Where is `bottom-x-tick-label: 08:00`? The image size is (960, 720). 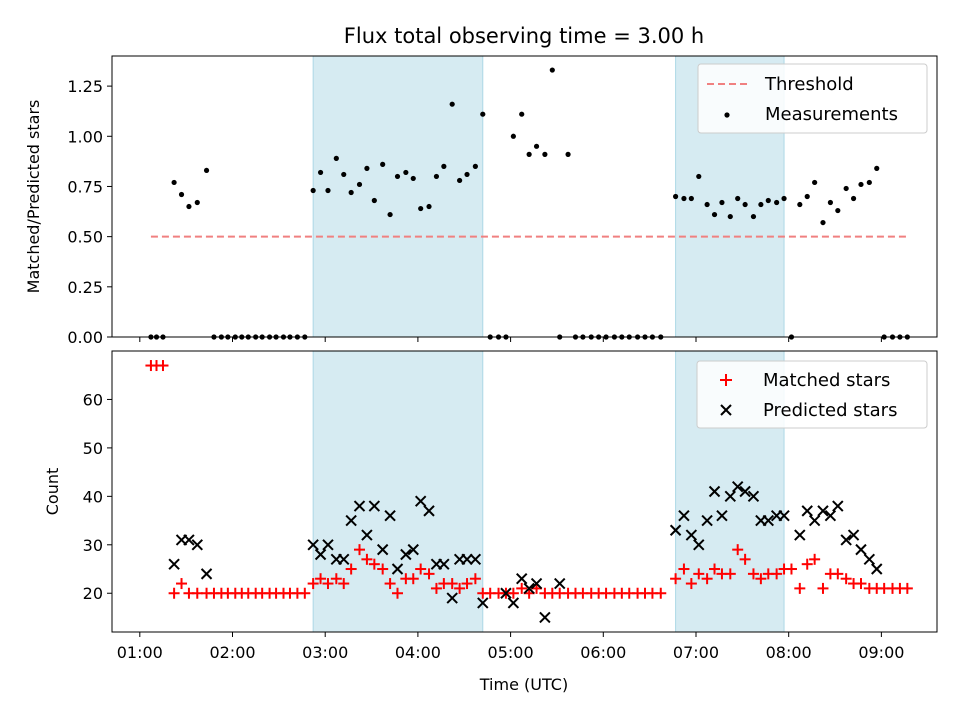 bottom-x-tick-label: 08:00 is located at coordinates (789, 652).